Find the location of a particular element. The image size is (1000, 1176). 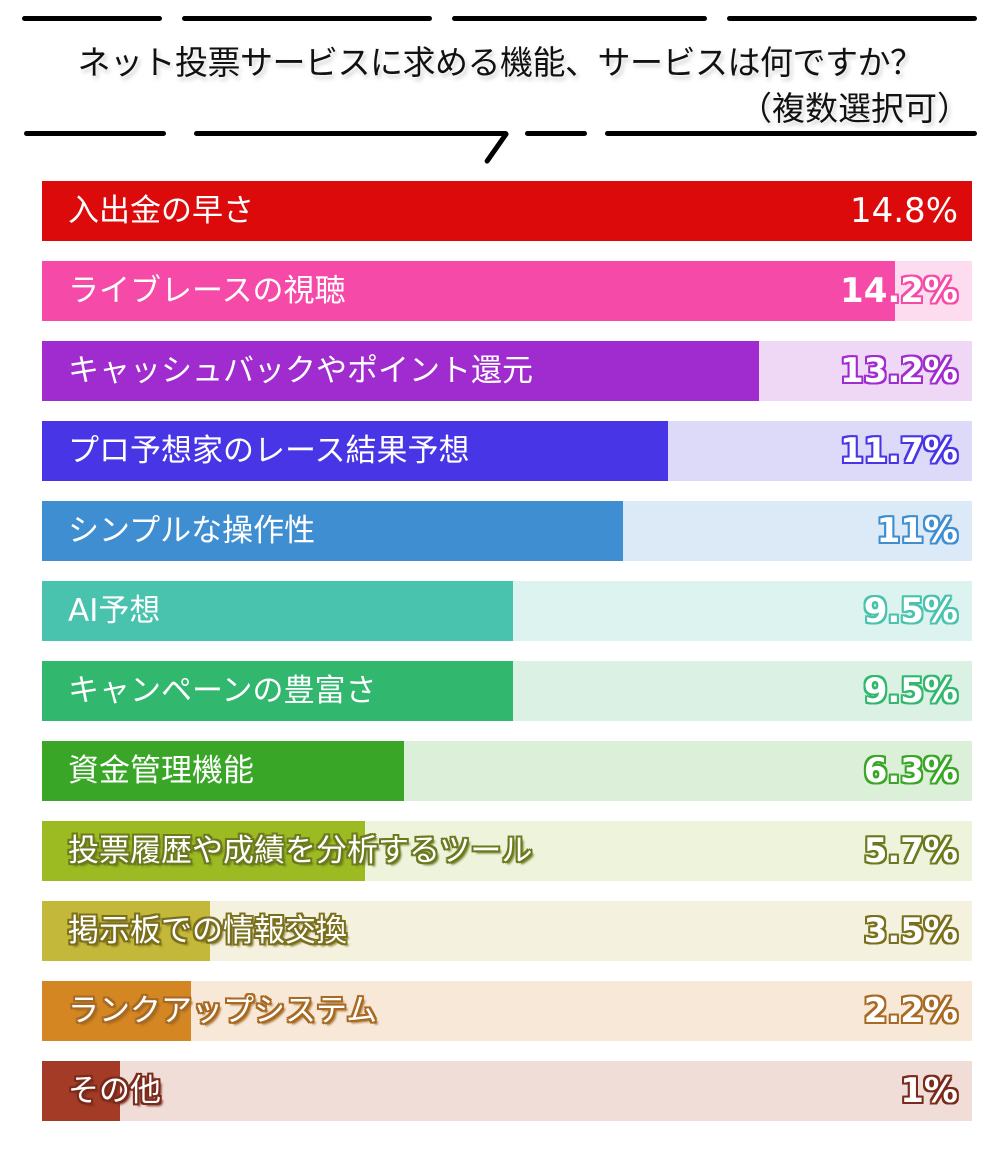

bar-value: 1% is located at coordinates (929, 1091).